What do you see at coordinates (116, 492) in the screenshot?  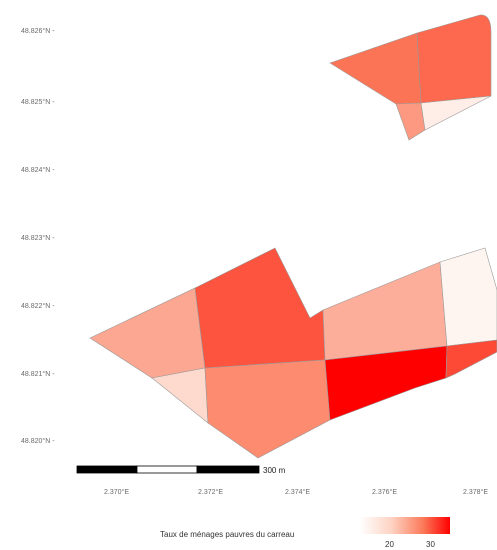 I see `lon-label-2-370: 2.370°E` at bounding box center [116, 492].